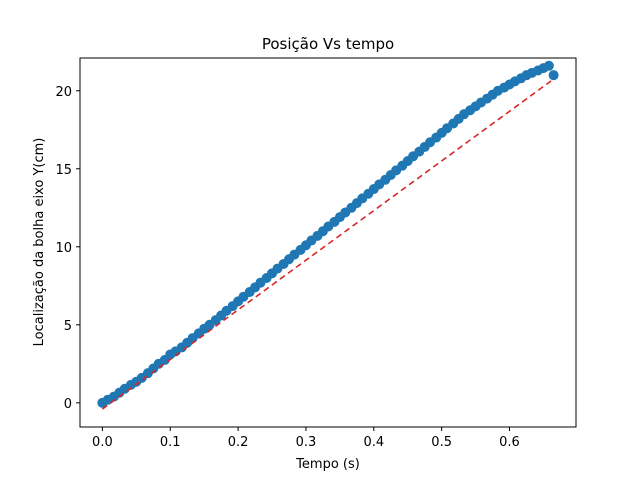 This screenshot has width=640, height=480. I want to click on y-tick-label: 10, so click(63, 248).